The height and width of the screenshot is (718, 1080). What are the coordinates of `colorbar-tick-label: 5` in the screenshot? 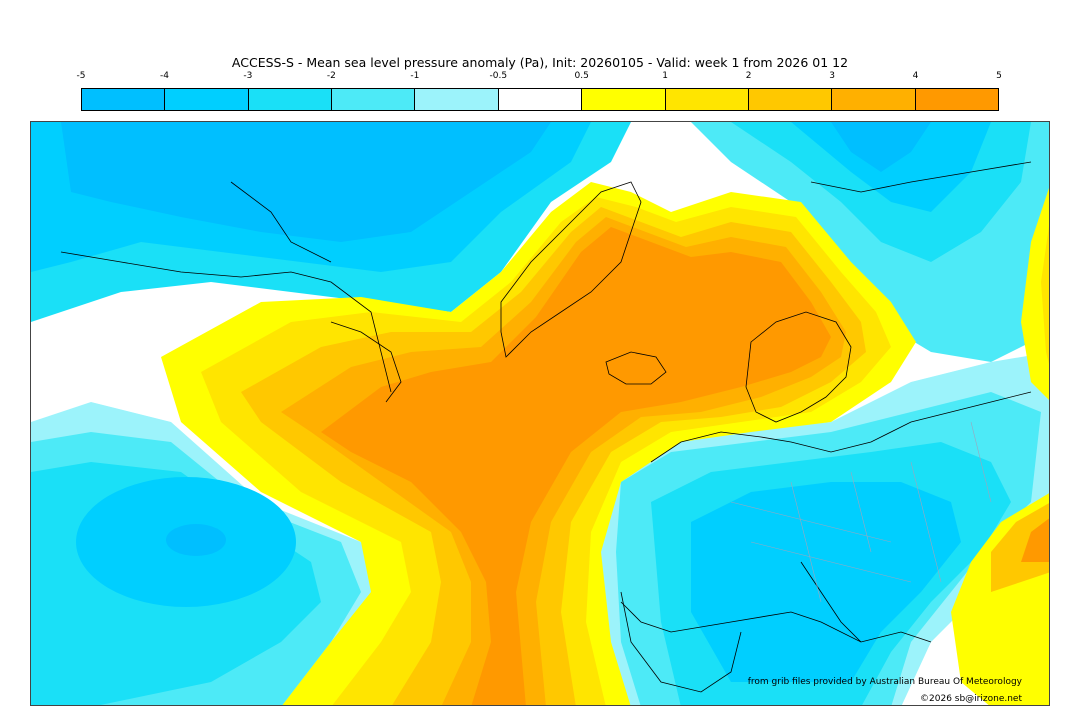 It's located at (999, 76).